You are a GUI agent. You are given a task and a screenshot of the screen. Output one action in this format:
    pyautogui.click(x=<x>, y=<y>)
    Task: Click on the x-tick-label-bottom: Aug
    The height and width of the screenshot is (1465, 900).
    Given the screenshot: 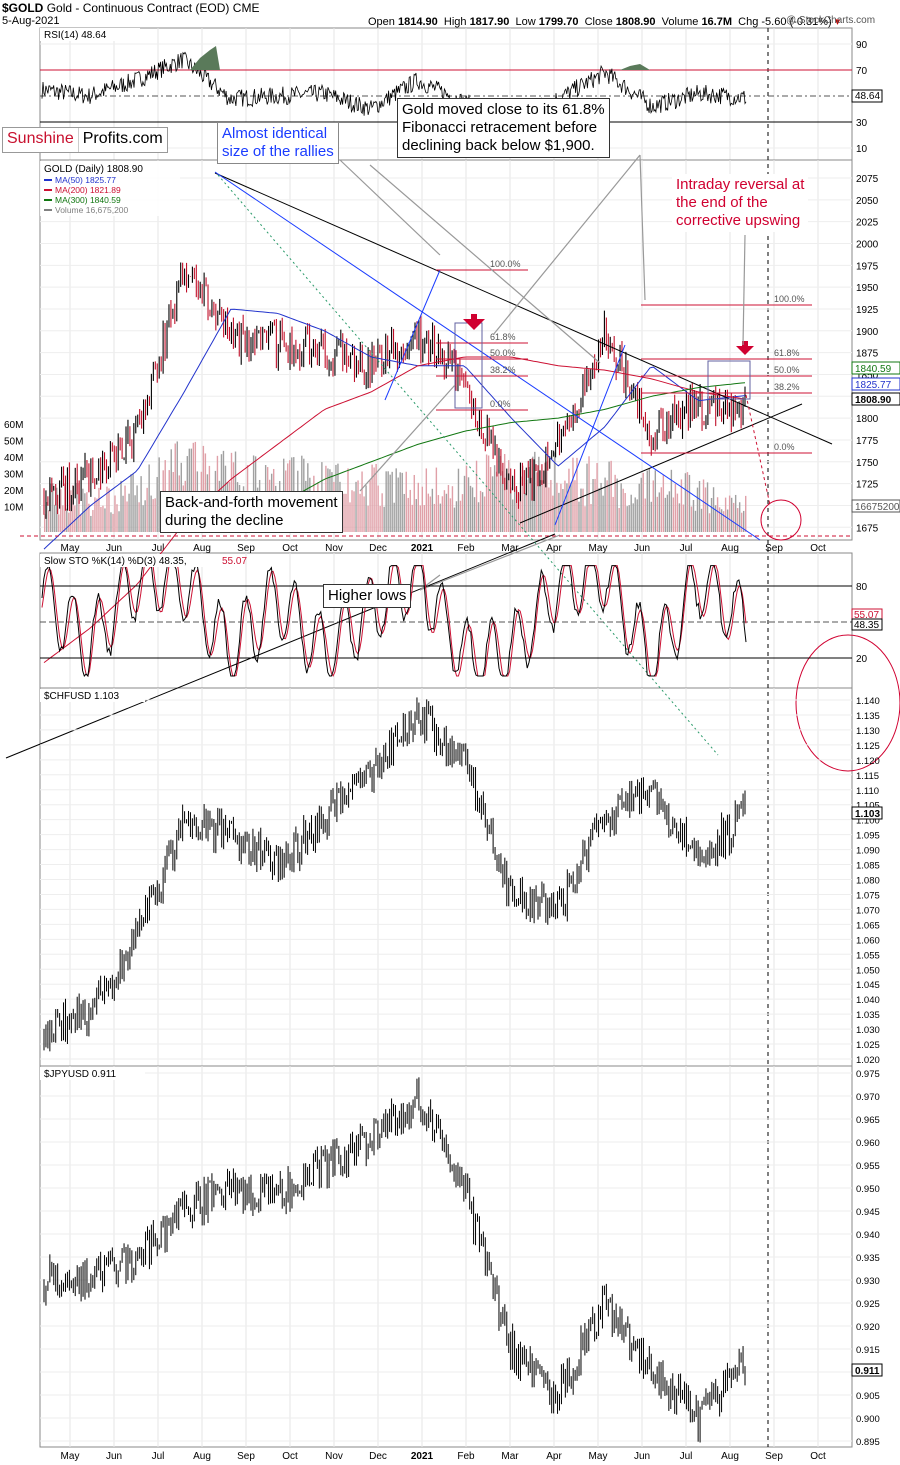 What is the action you would take?
    pyautogui.click(x=730, y=1456)
    